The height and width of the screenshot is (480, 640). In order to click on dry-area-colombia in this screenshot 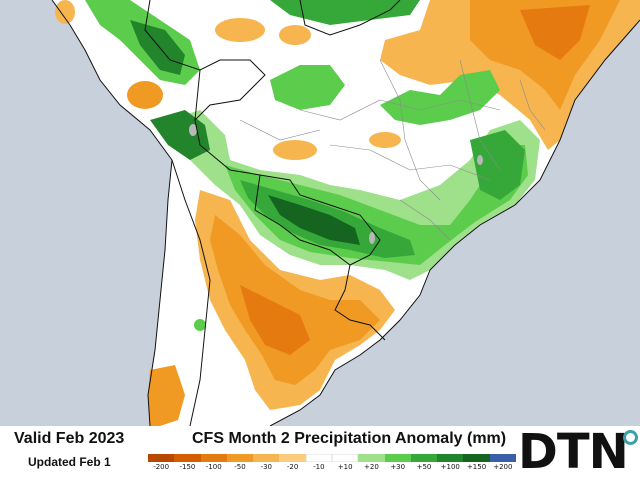, I will do `click(145, 95)`.